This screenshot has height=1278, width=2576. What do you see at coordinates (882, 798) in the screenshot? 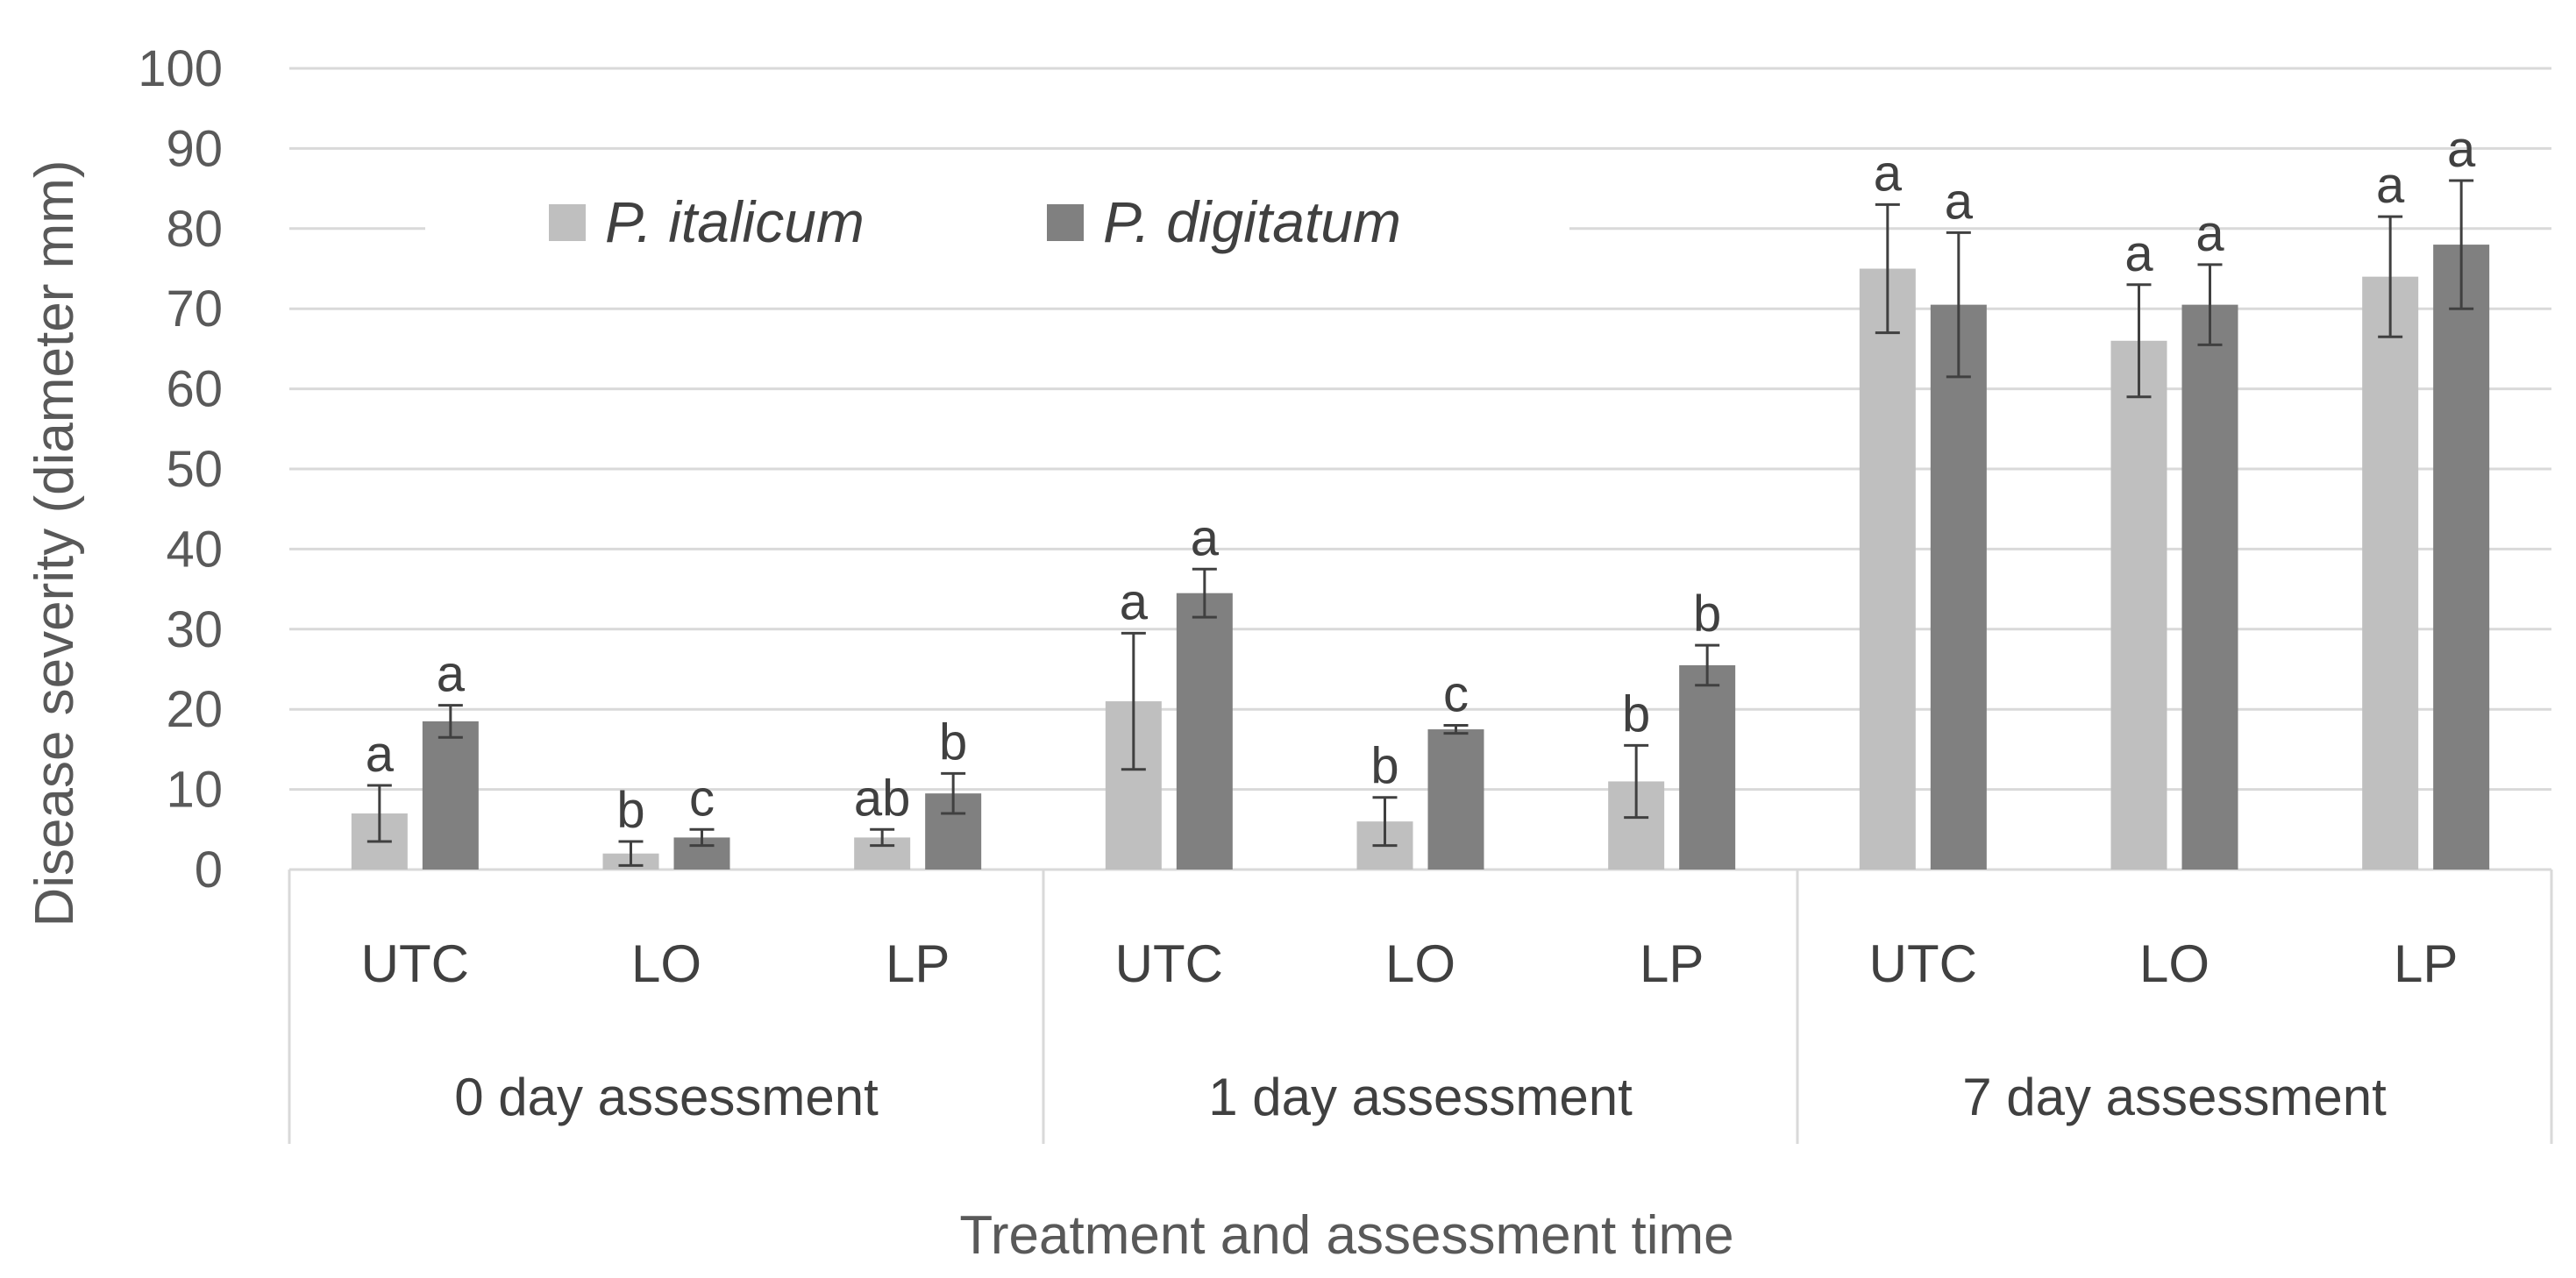
I see `significance-letter: ab` at bounding box center [882, 798].